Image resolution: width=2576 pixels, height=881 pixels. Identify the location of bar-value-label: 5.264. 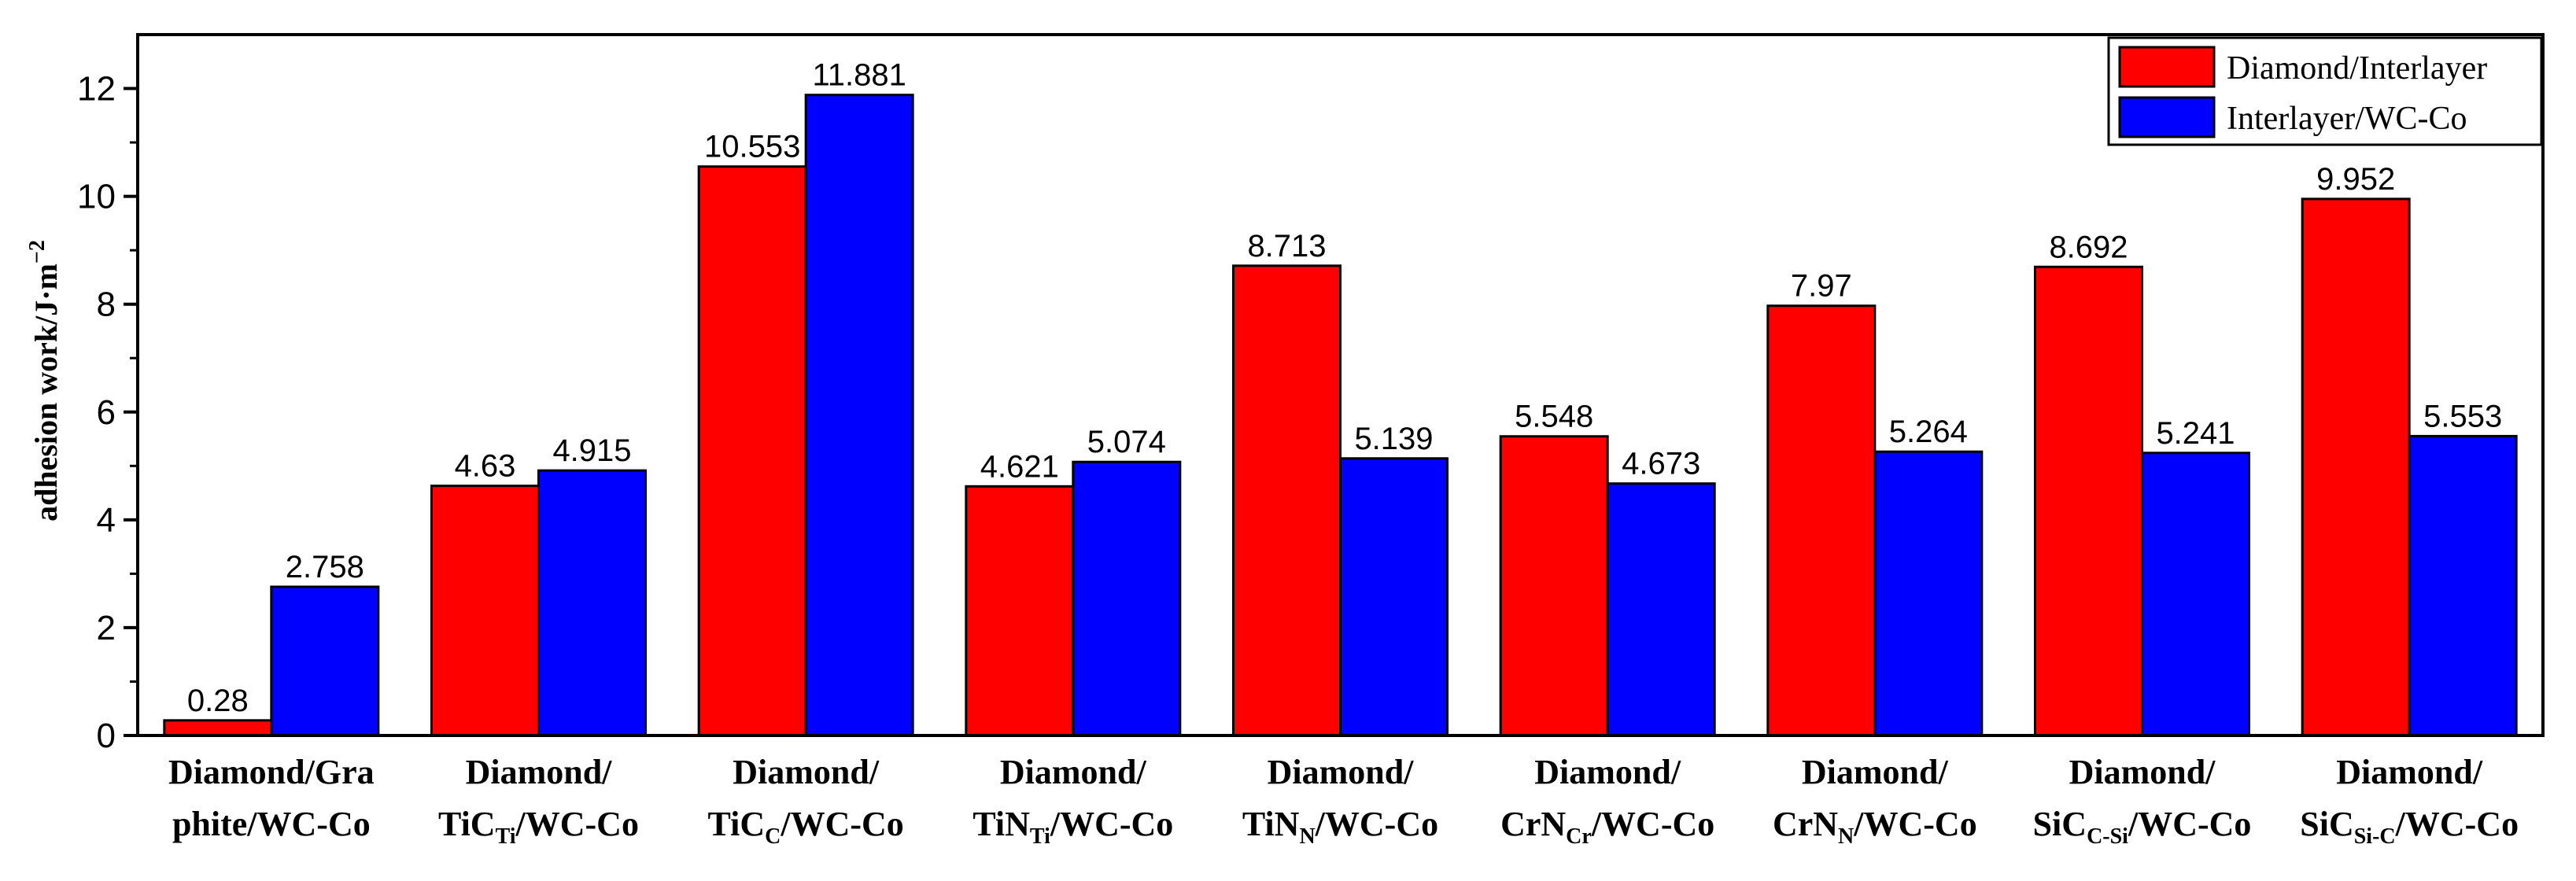
(1929, 432).